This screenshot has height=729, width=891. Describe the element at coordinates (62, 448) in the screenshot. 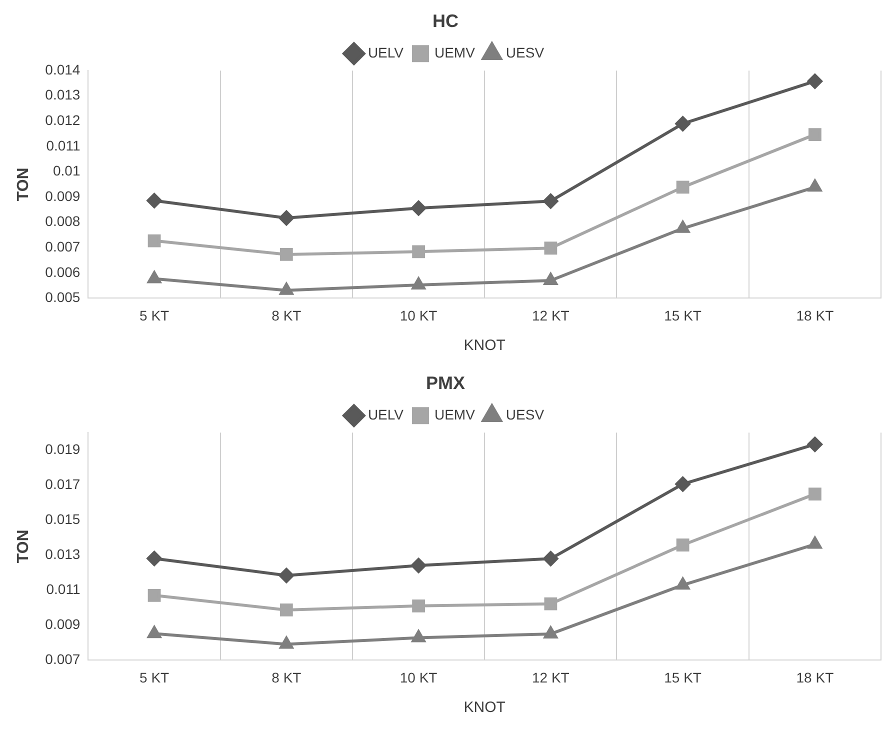

I see `y-tick-label: 0.019` at that location.